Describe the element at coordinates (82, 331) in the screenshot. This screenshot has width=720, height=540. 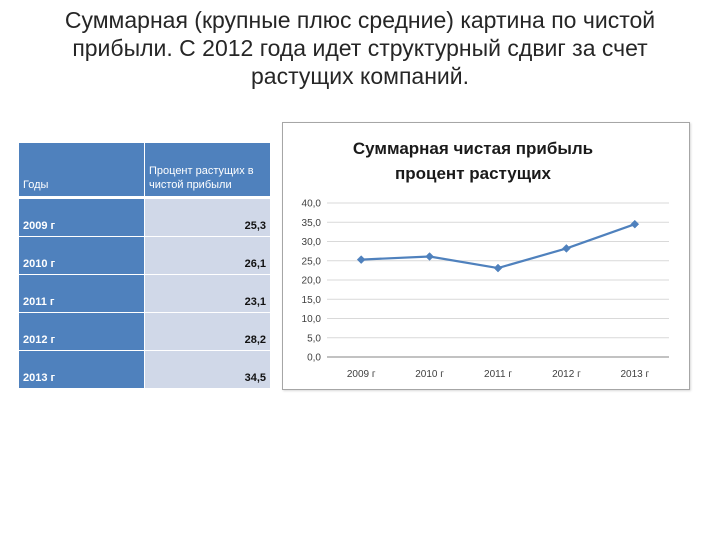
I see `row-year: 2012 г` at that location.